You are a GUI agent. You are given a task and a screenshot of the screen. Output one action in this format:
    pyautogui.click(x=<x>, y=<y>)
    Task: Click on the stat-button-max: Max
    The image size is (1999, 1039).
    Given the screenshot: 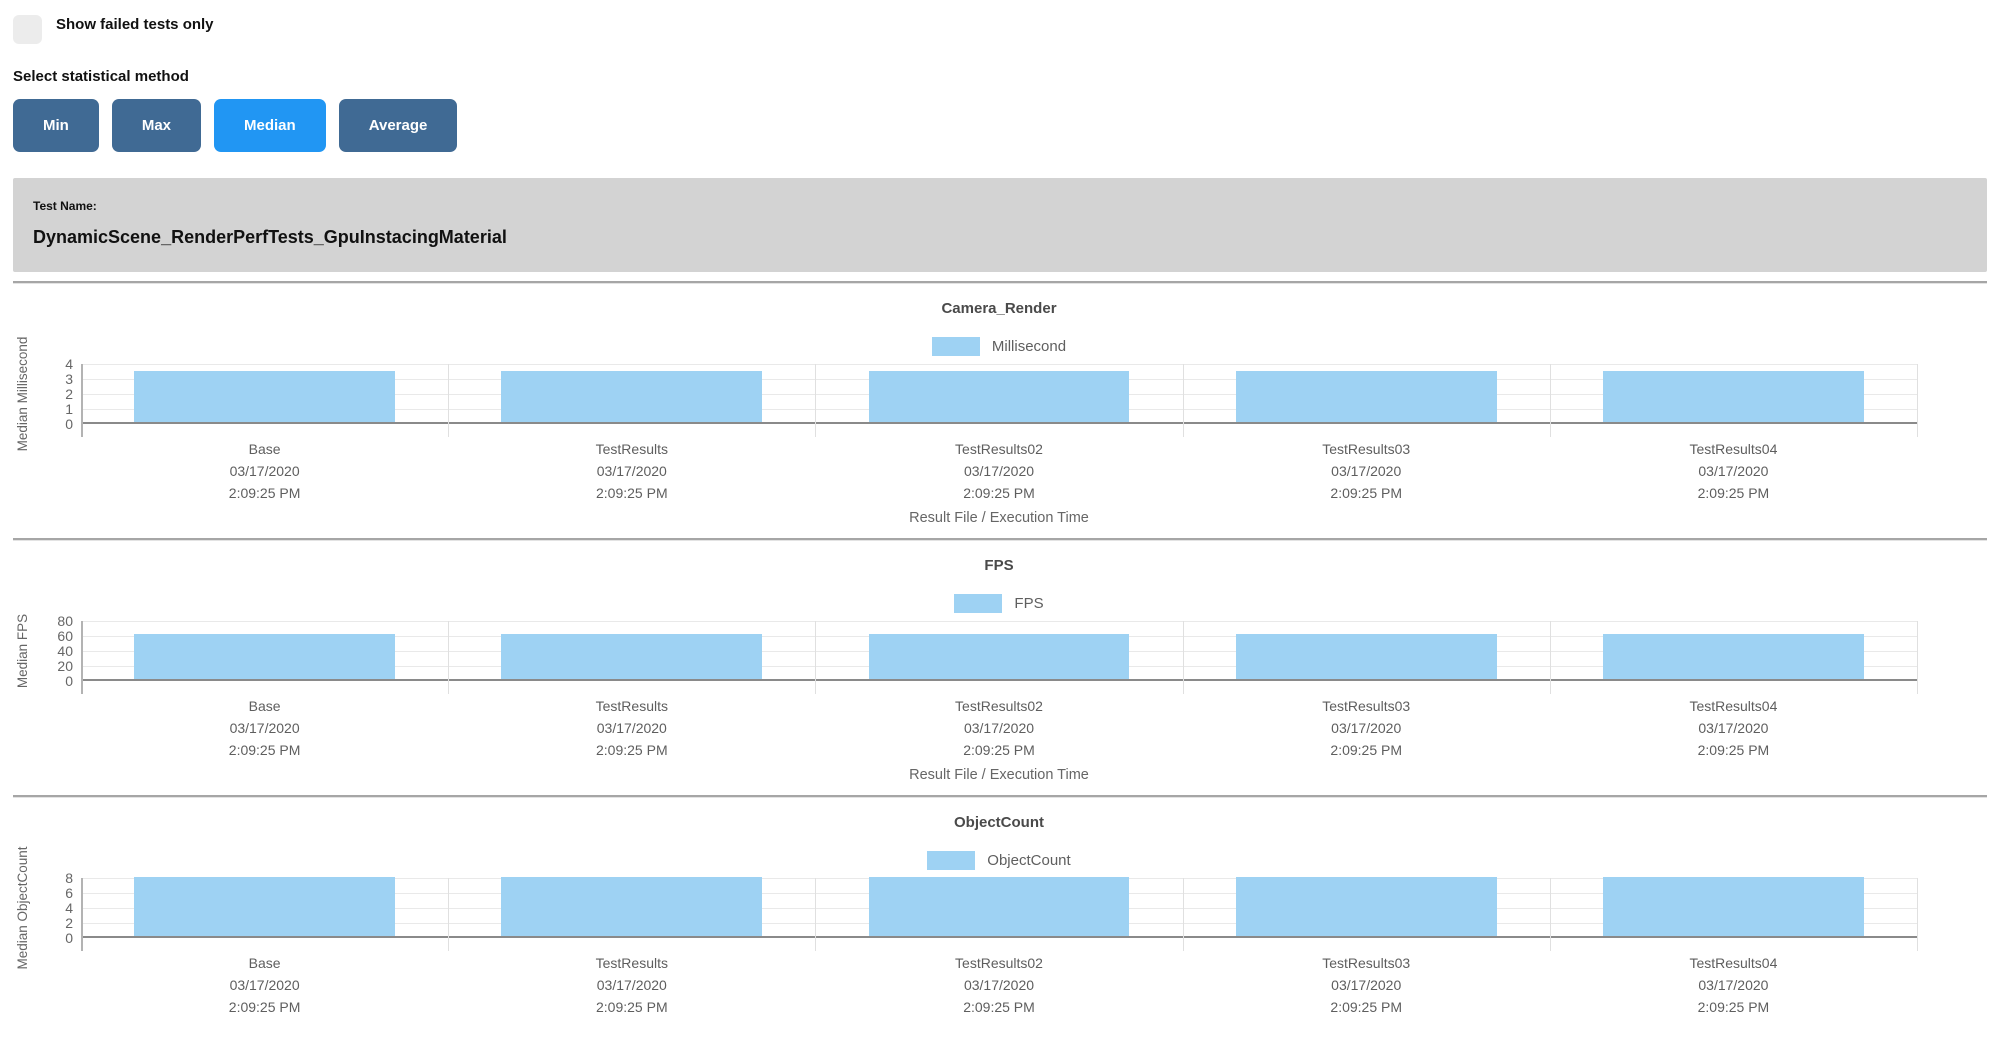 What is the action you would take?
    pyautogui.click(x=156, y=125)
    